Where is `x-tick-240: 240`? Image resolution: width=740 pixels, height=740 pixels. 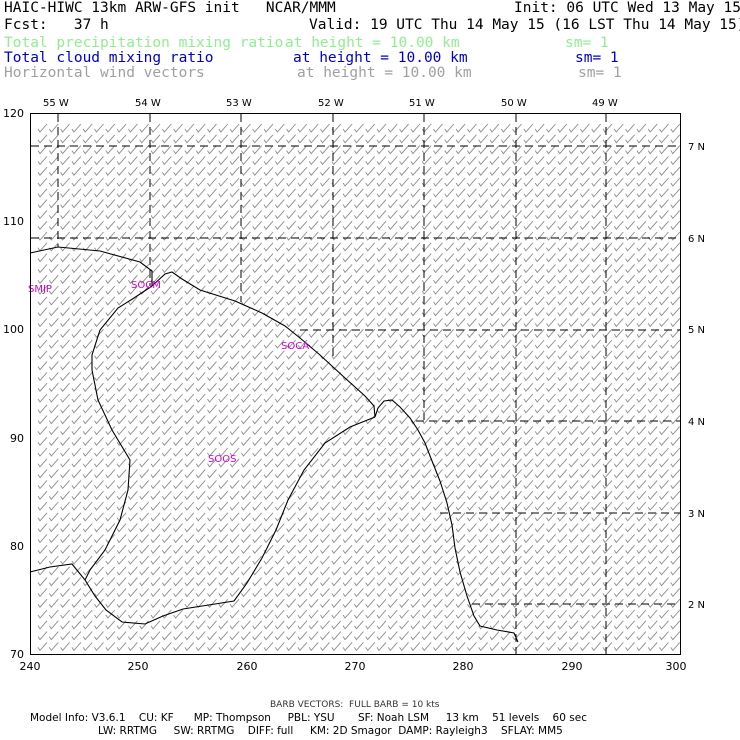 x-tick-240: 240 is located at coordinates (30, 666).